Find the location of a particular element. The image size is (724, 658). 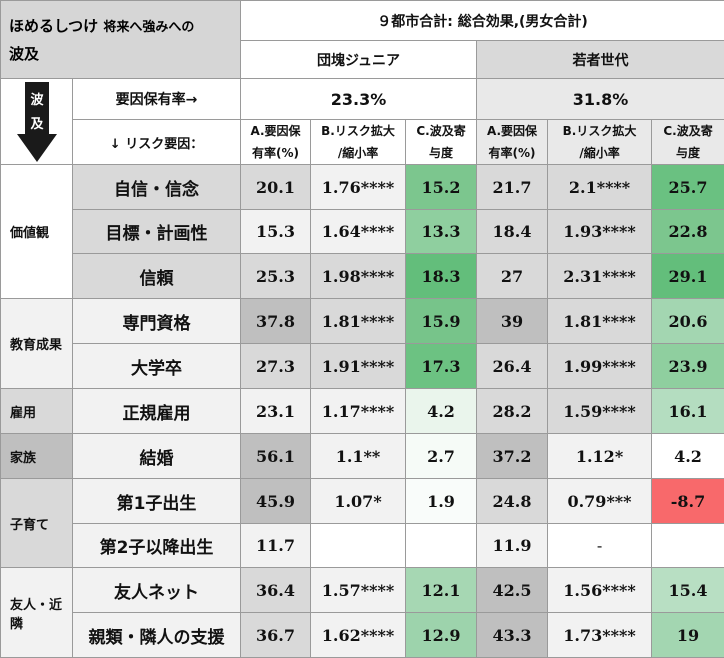

cell-dankai-a: 20.1 is located at coordinates (276, 187).